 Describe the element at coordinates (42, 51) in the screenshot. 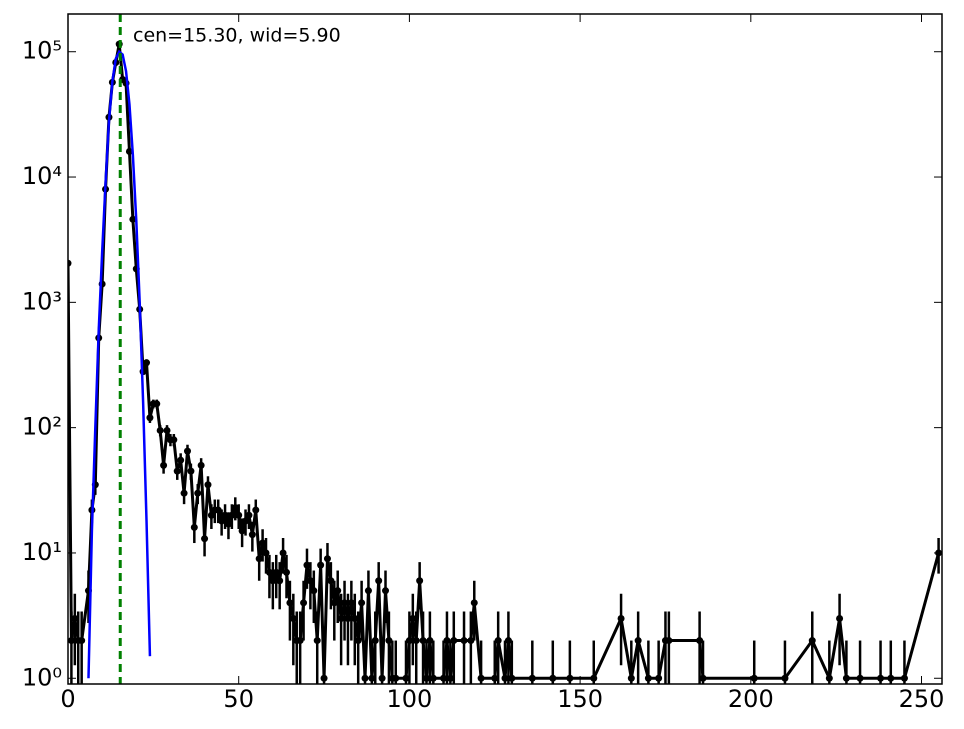

I see `y-tick-label: 10⁵` at that location.